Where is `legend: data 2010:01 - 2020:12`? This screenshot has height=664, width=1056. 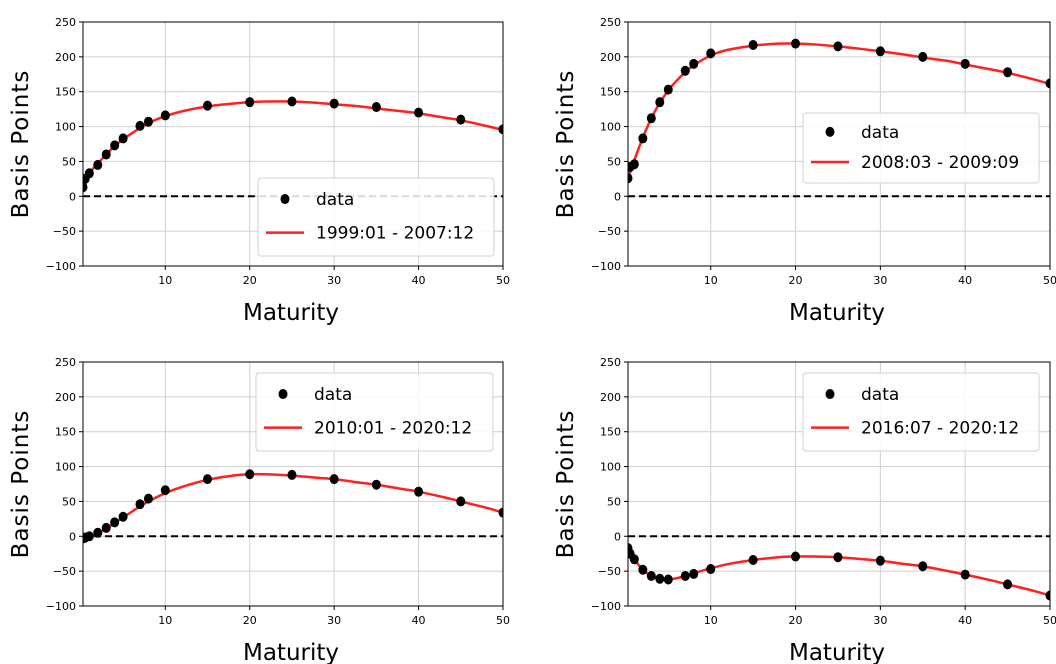
legend: data 2010:01 - 2020:12 is located at coordinates (374, 412).